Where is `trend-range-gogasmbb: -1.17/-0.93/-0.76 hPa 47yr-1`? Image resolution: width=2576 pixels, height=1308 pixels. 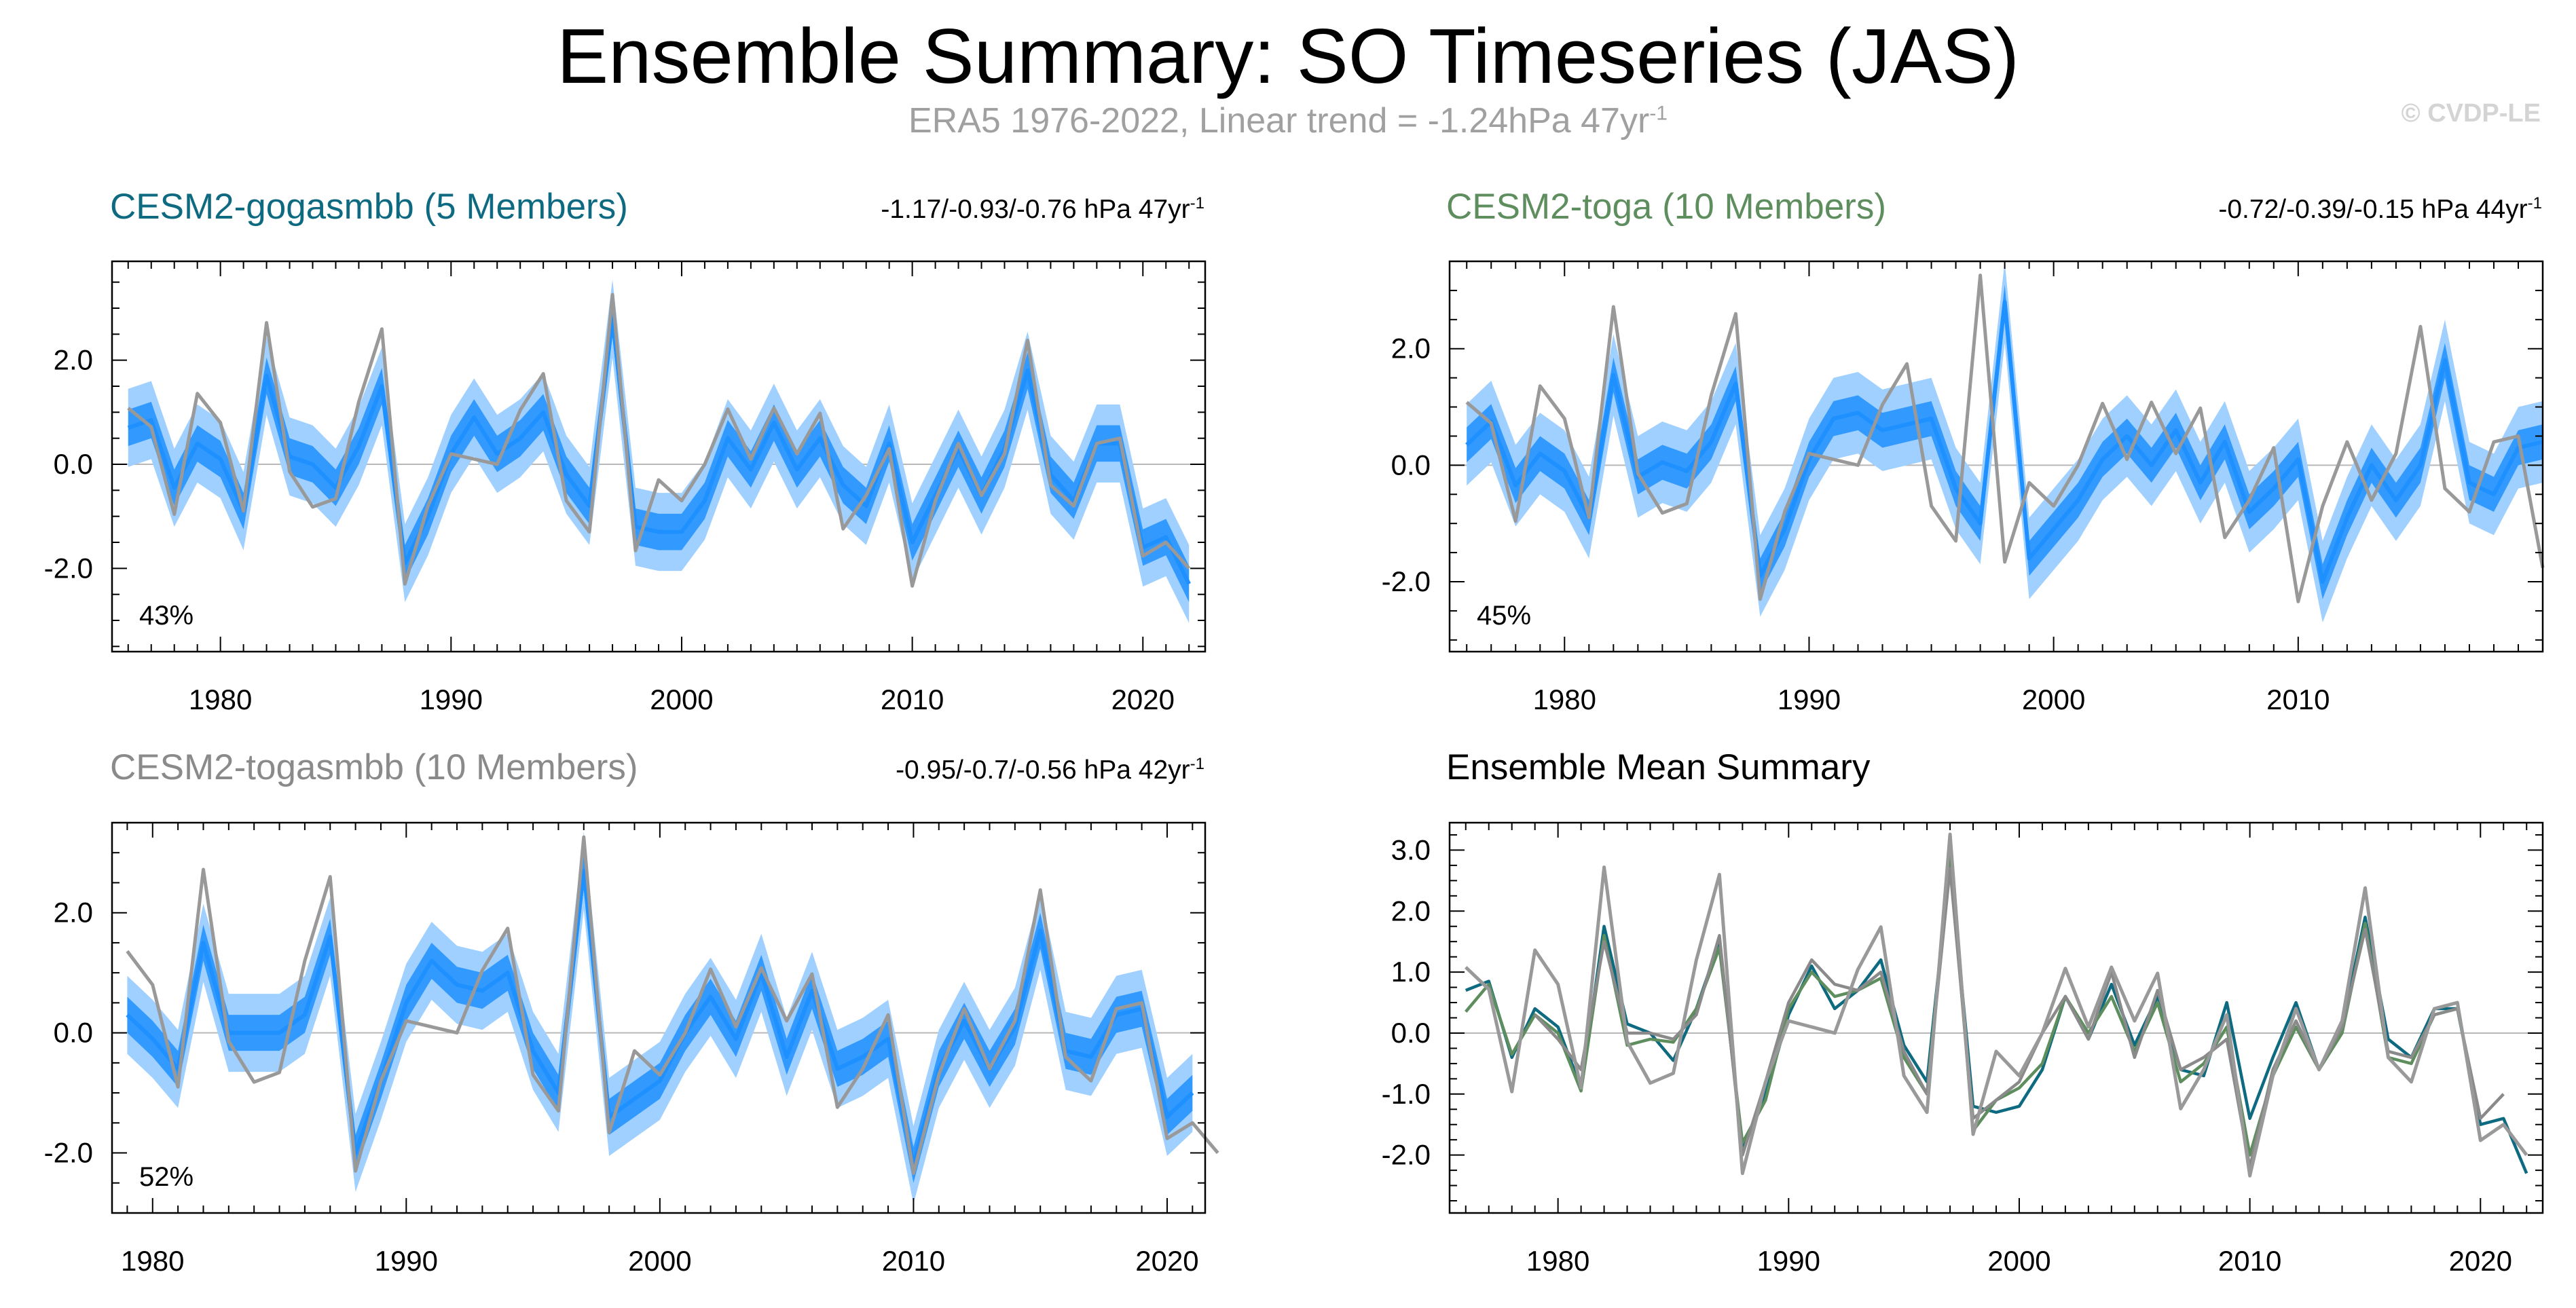 trend-range-gogasmbb: -1.17/-0.93/-0.76 hPa 47yr-1 is located at coordinates (1042, 209).